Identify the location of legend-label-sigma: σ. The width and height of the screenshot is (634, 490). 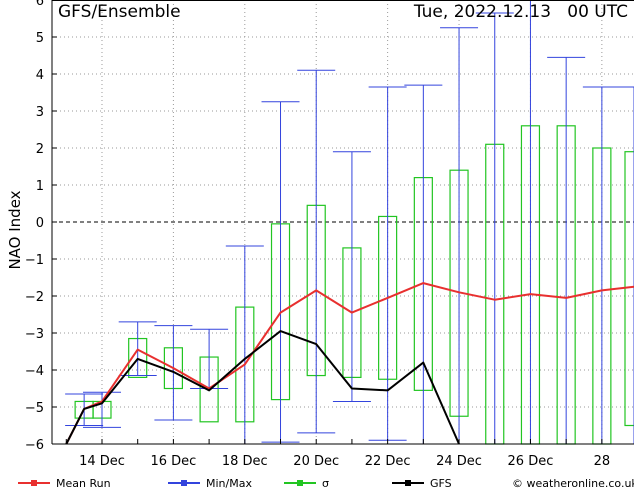
(325, 483).